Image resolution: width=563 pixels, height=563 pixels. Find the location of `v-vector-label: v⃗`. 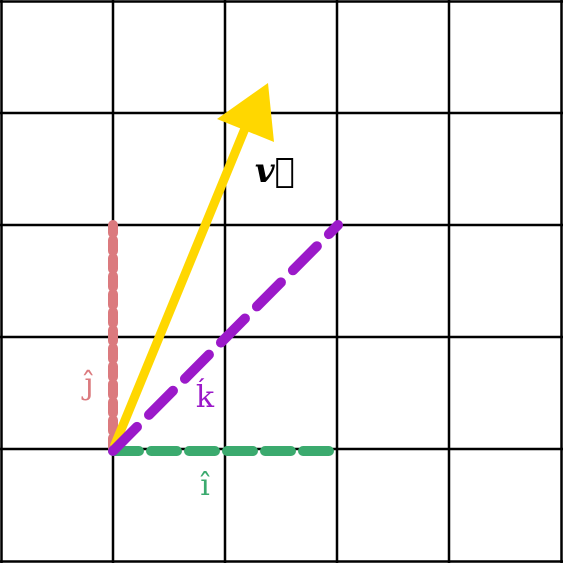

v-vector-label: v⃗ is located at coordinates (275, 171).